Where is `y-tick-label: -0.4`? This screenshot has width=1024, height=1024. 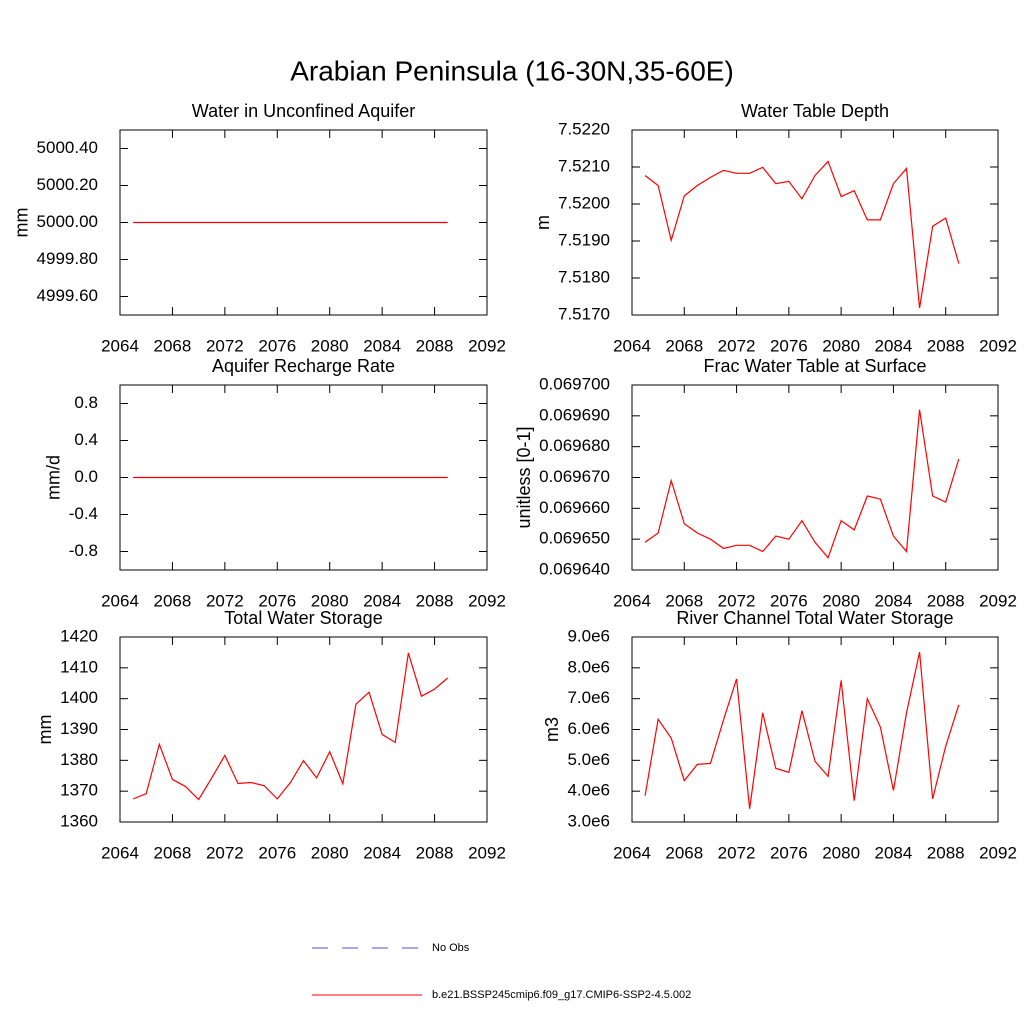 y-tick-label: -0.4 is located at coordinates (83, 513).